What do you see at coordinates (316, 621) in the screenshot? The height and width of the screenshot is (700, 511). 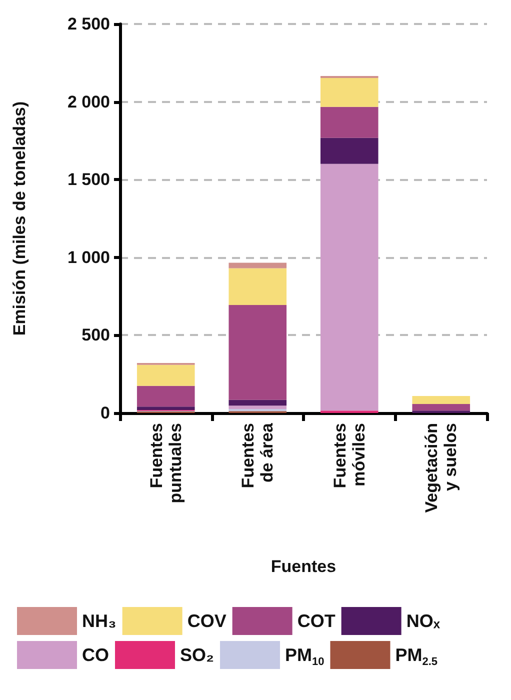 I see `legend-label: COT` at bounding box center [316, 621].